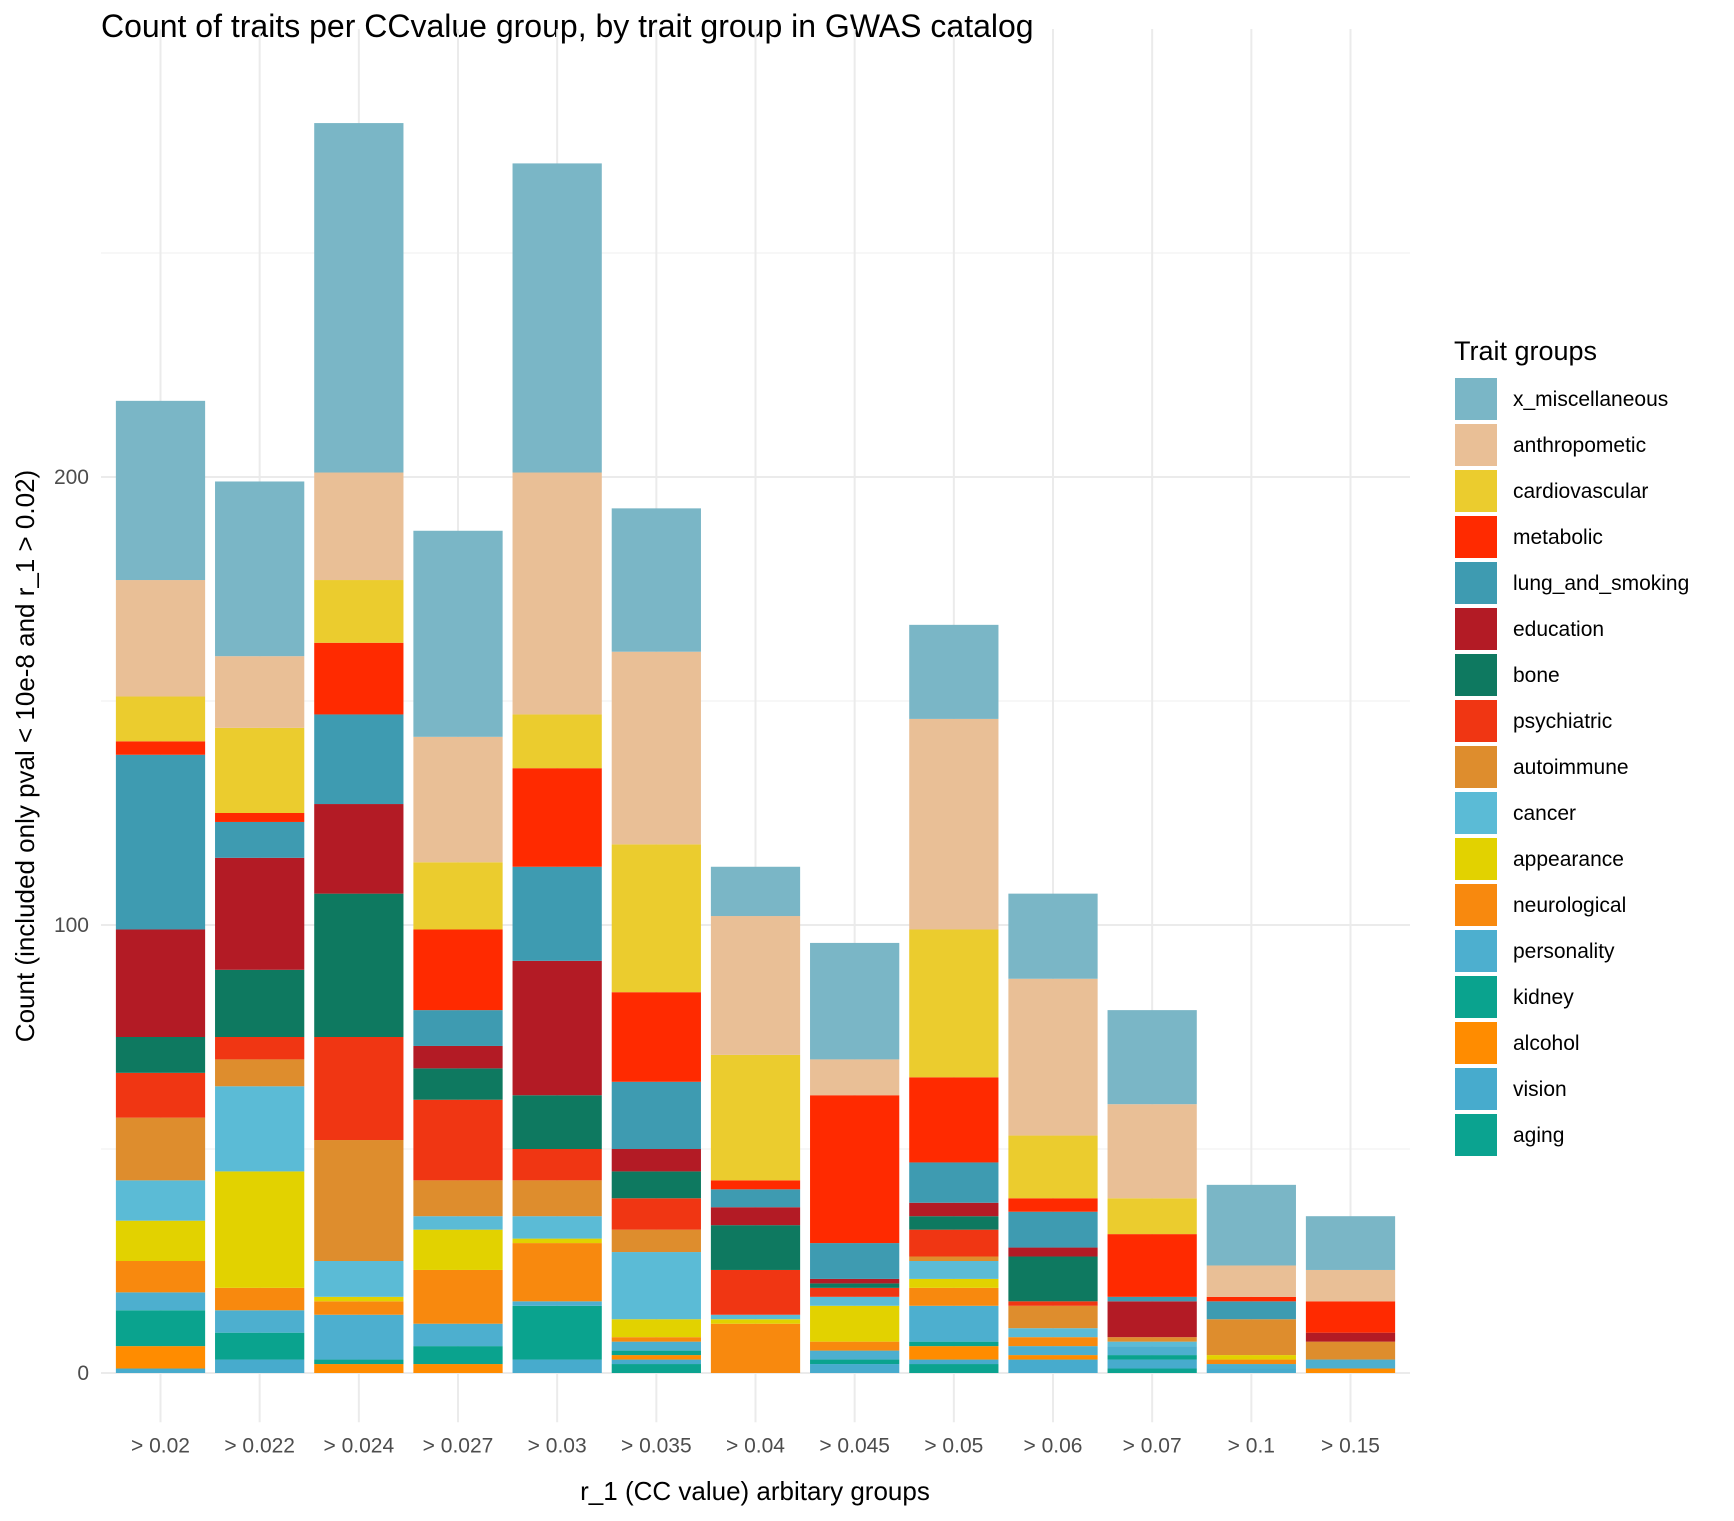 The height and width of the screenshot is (1521, 1734). What do you see at coordinates (953, 1445) in the screenshot?
I see `x-tick-label: > 0.05` at bounding box center [953, 1445].